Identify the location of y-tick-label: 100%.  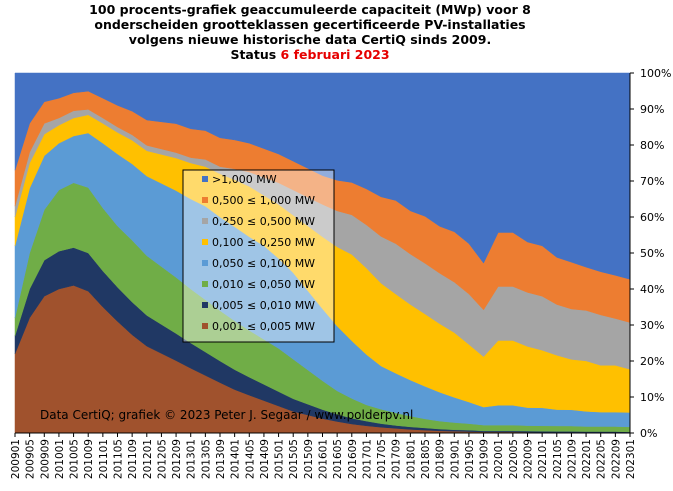
(655, 73).